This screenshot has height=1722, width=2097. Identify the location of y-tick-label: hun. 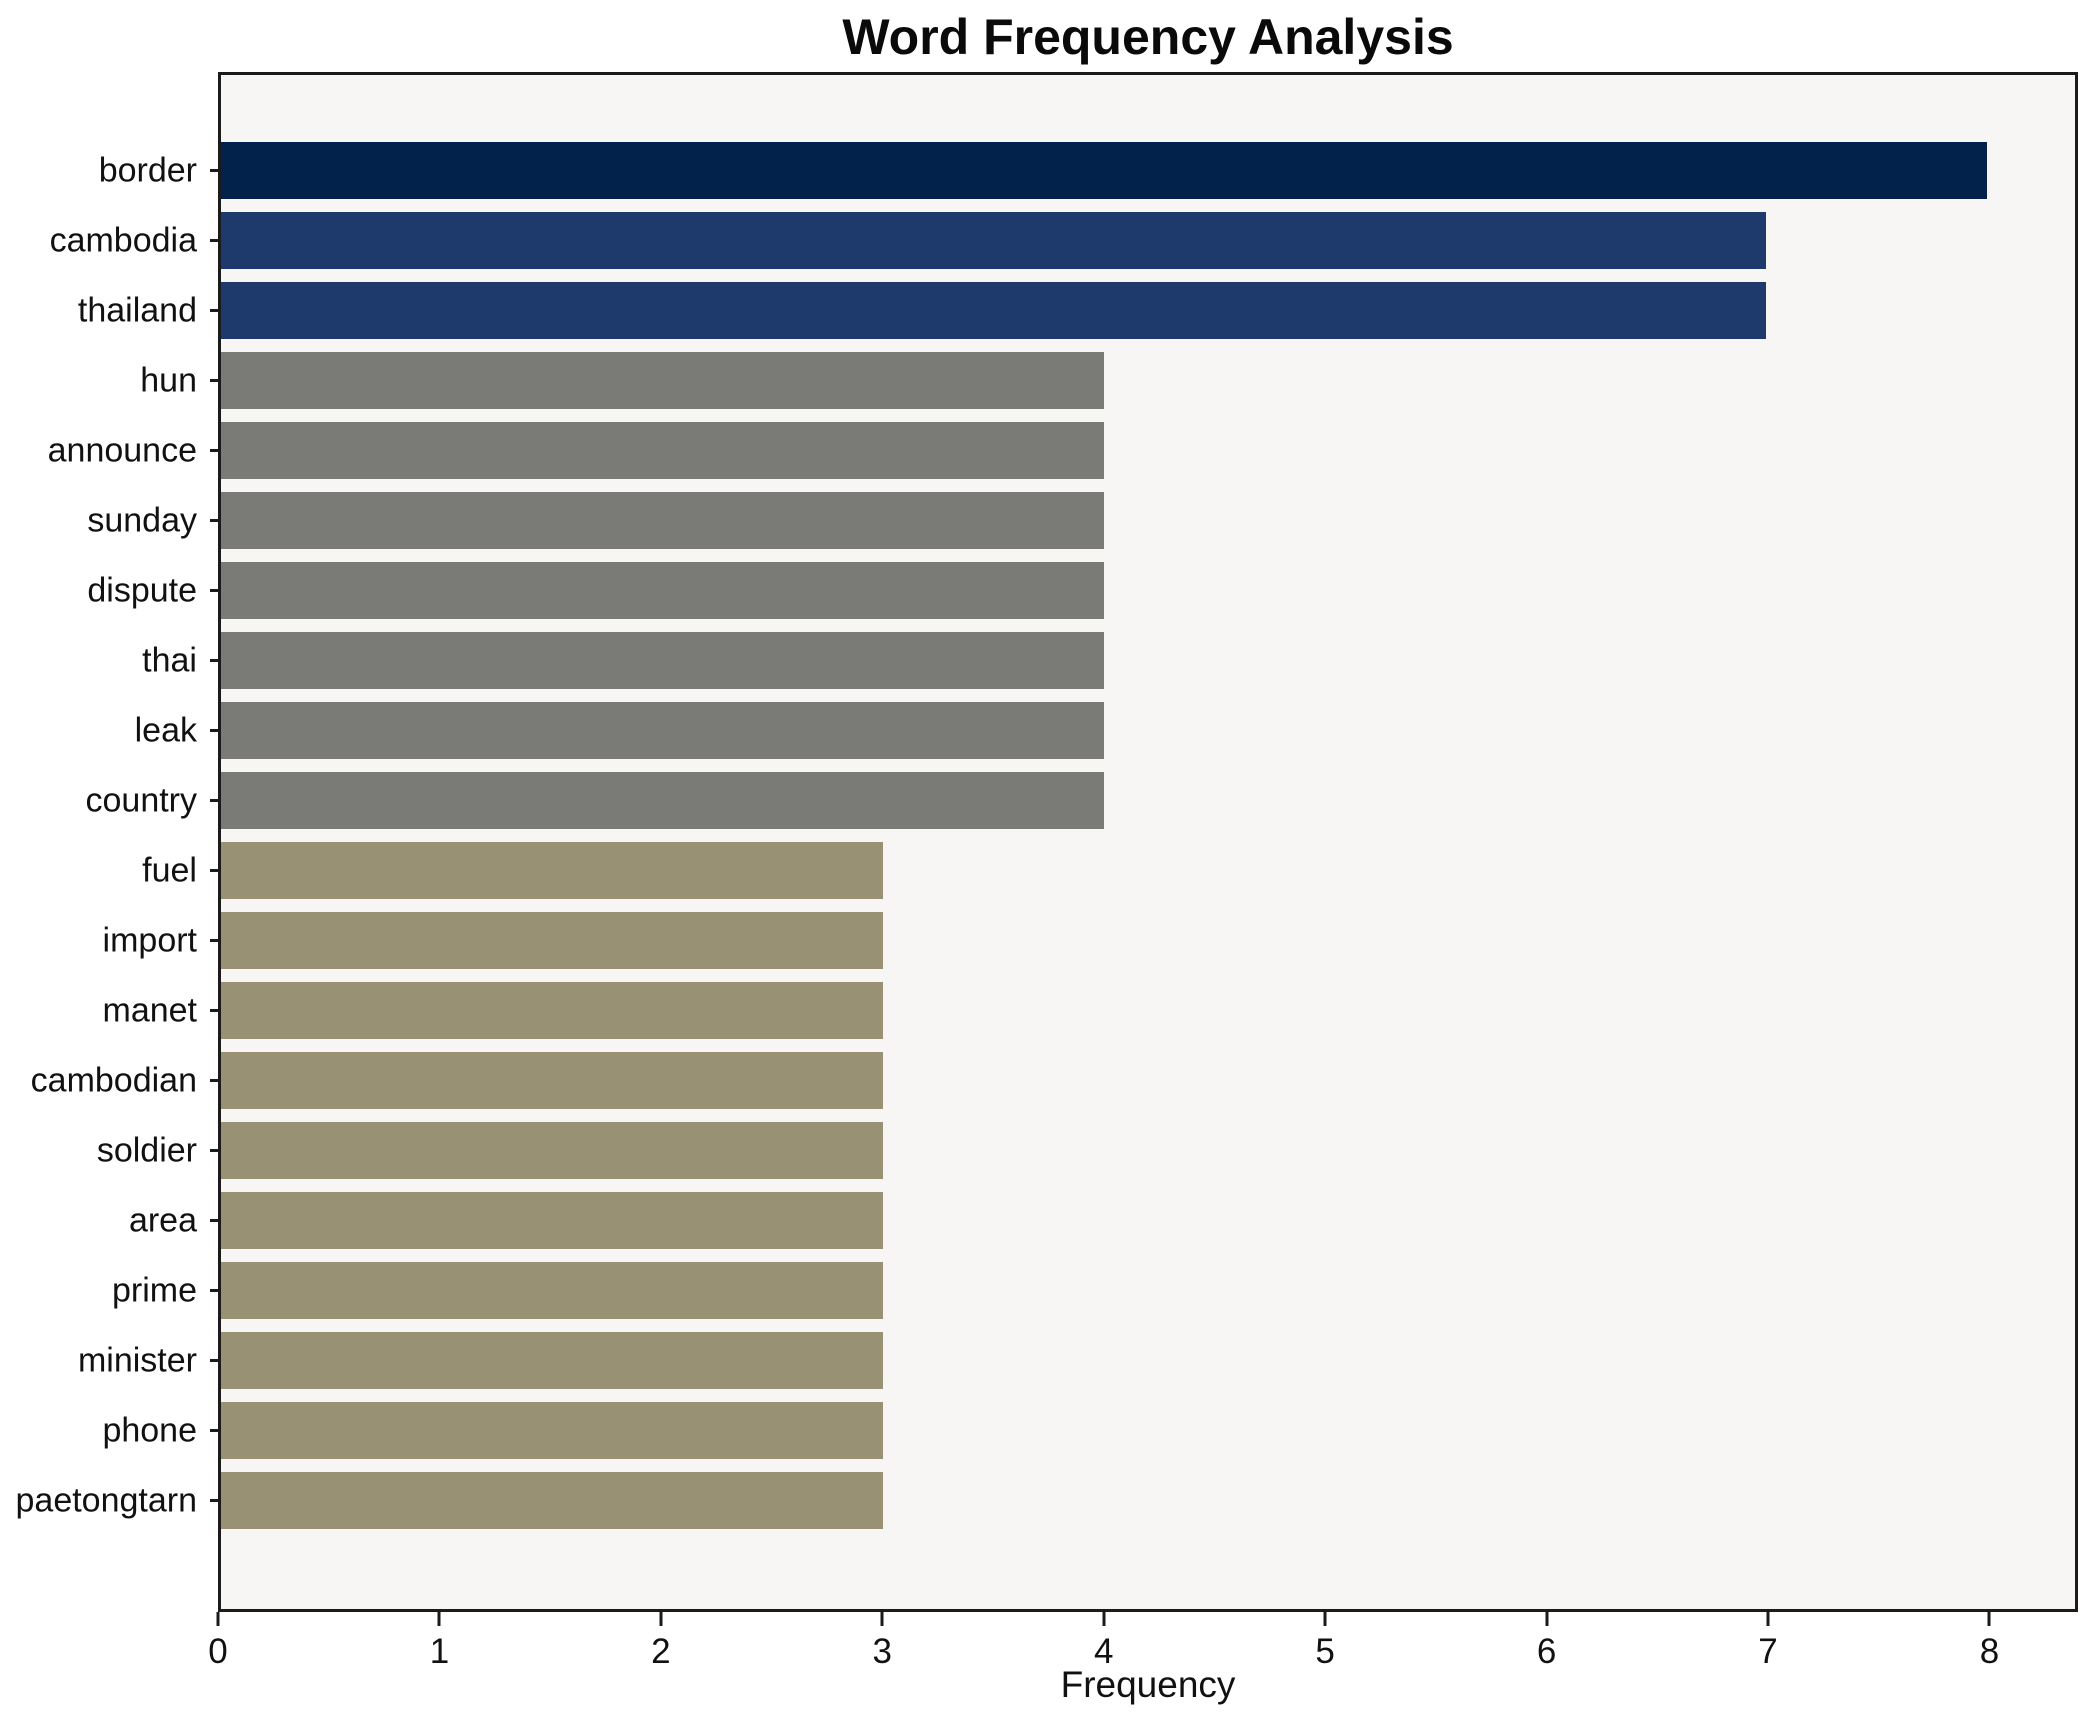
(168, 380).